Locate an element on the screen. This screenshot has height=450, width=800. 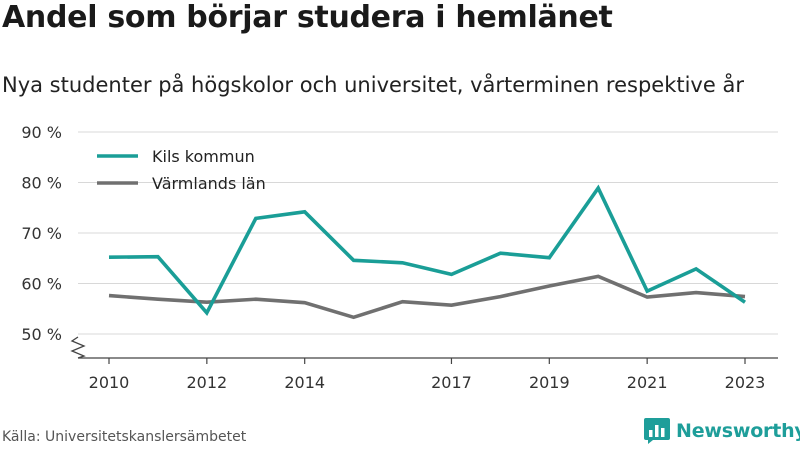
legend-label: Kils kommun is located at coordinates (203, 156).